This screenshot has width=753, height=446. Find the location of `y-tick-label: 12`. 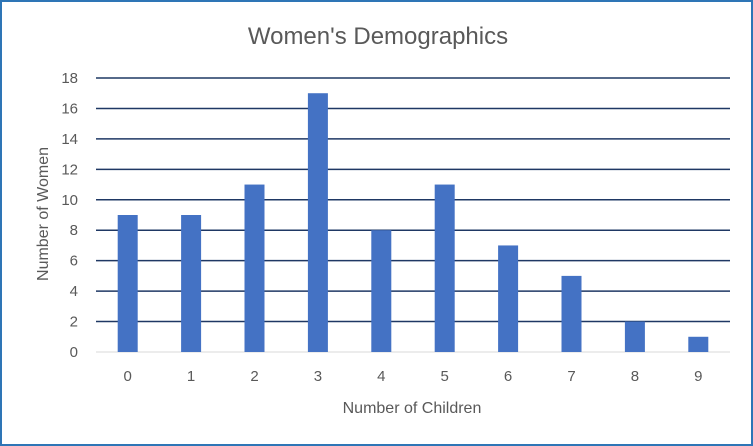

y-tick-label: 12 is located at coordinates (69, 169).